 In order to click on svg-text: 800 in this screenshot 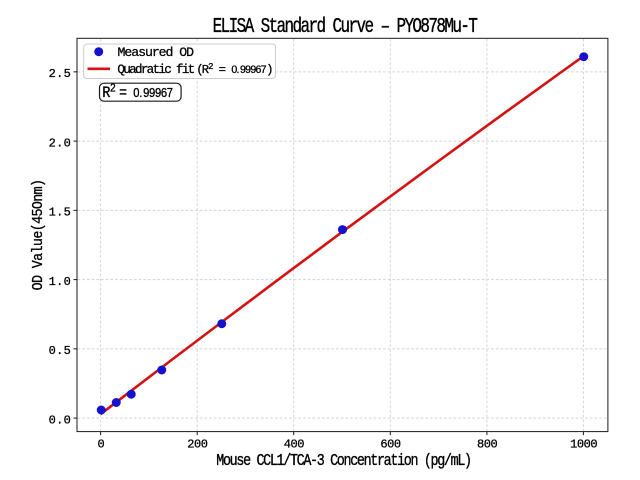, I will do `click(487, 445)`.